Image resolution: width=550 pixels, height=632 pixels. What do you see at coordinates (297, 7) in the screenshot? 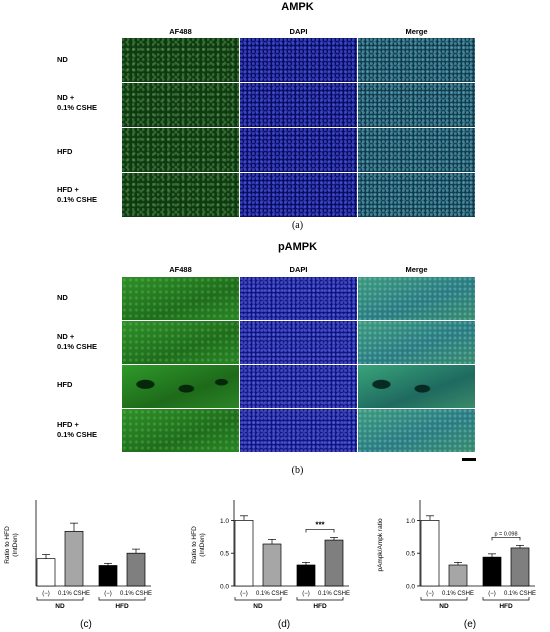
I see `panel-a-title: AMPK` at bounding box center [297, 7].